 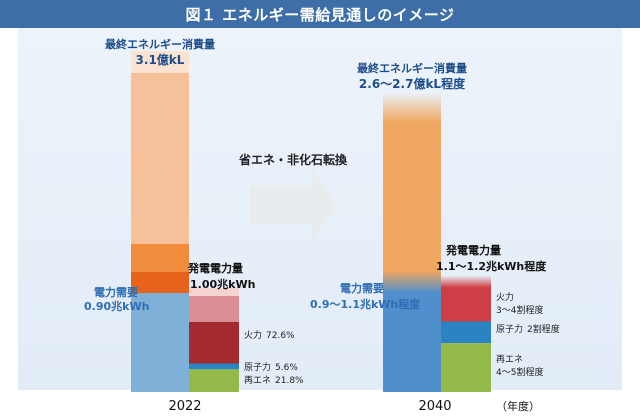 What do you see at coordinates (214, 309) in the screenshot?
I see `bar-2022-fire-light` at bounding box center [214, 309].